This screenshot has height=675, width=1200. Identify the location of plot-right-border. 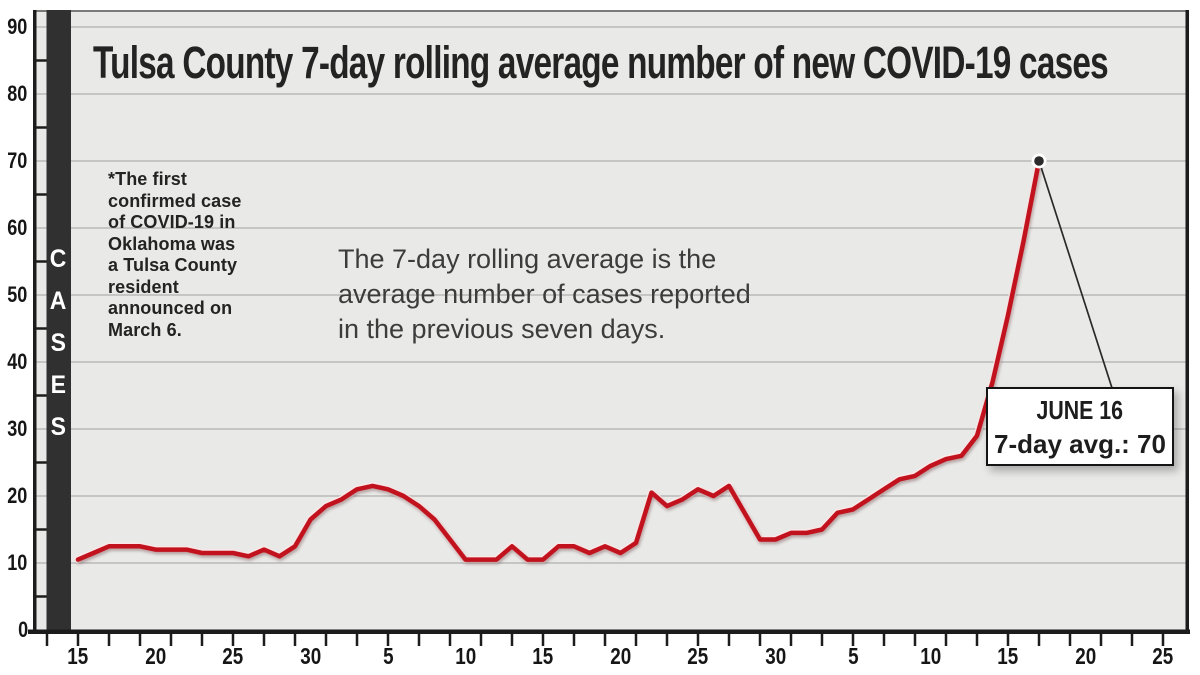
(1187, 321).